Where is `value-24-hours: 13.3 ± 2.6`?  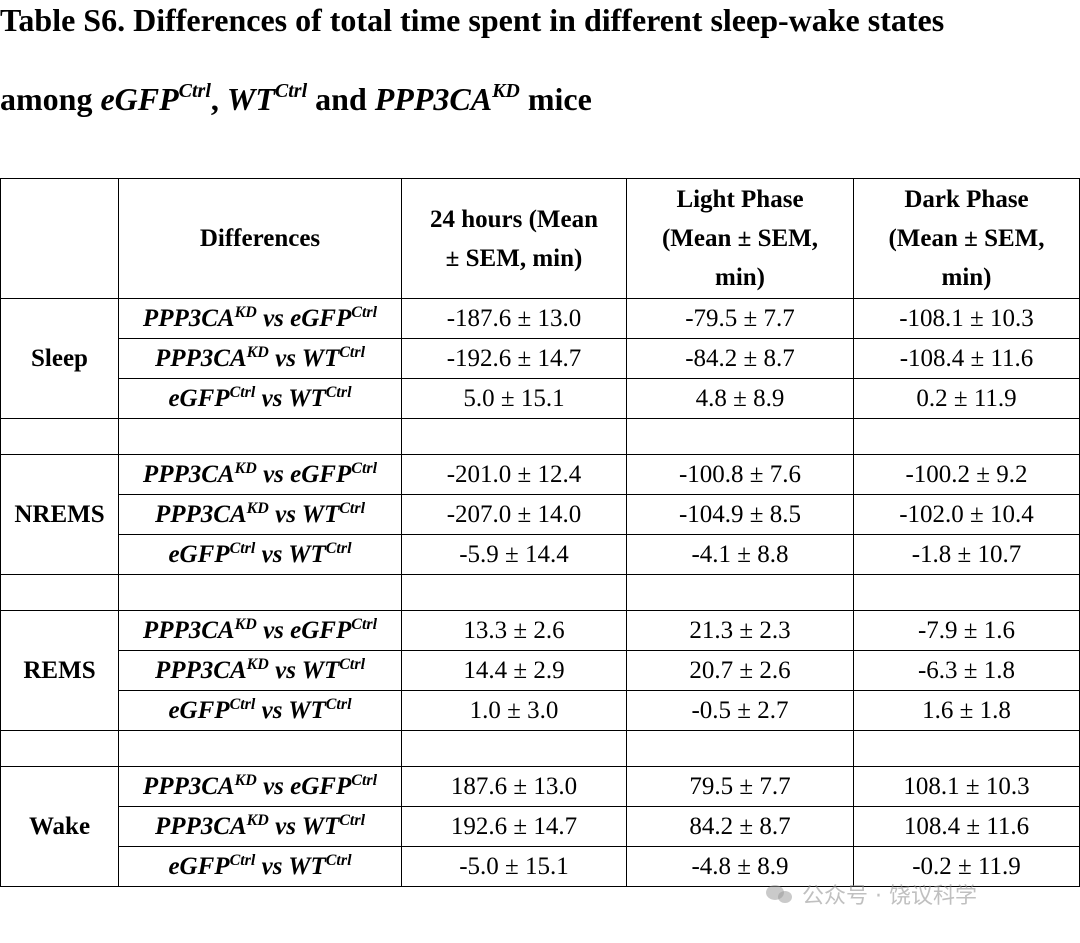
value-24-hours: 13.3 ± 2.6 is located at coordinates (514, 630).